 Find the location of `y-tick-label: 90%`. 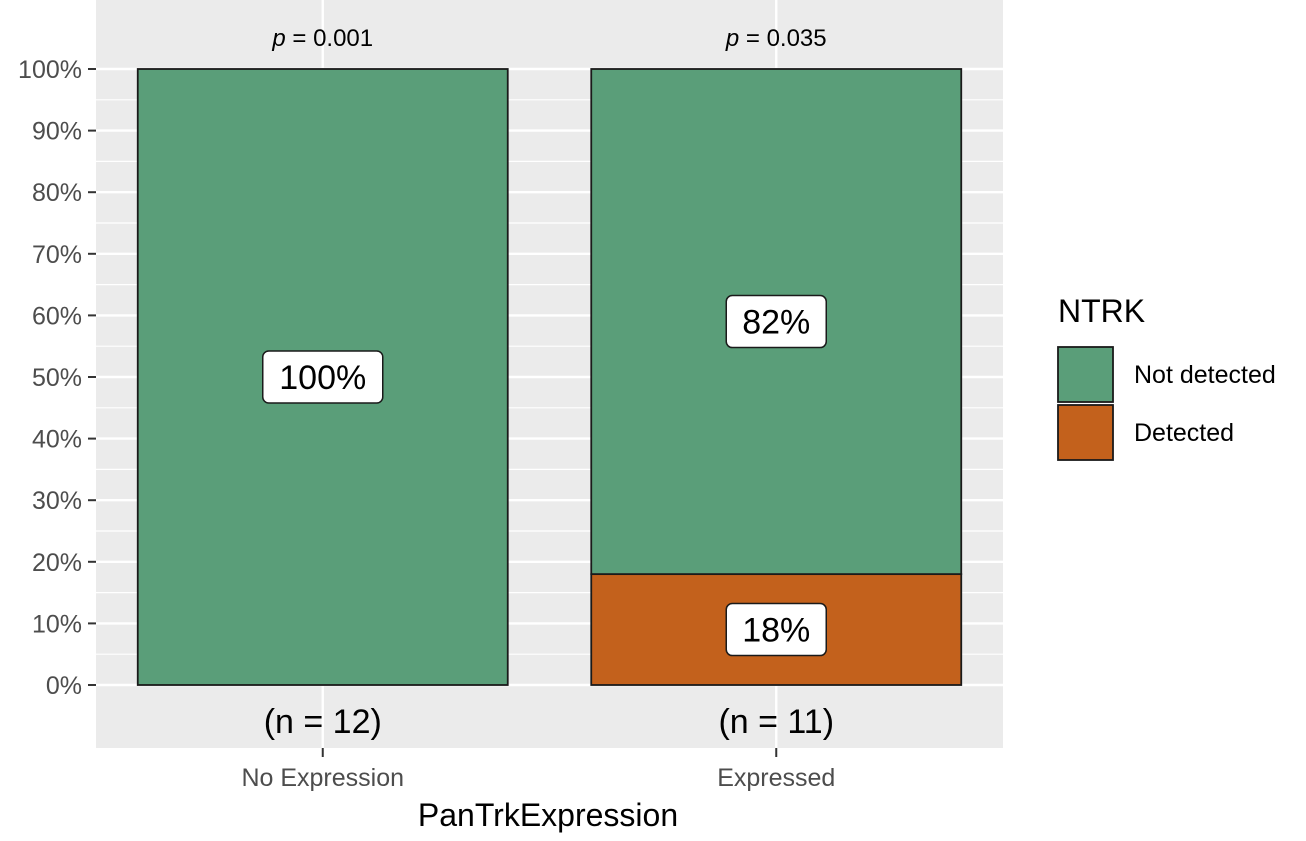

y-tick-label: 90% is located at coordinates (57, 132).